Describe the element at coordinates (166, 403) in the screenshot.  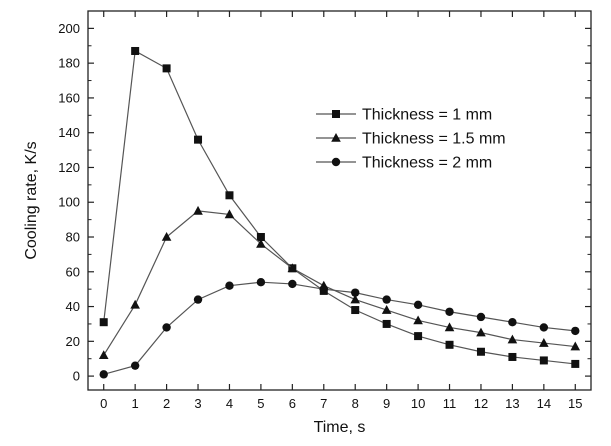
I see `x-tick-label: 2` at that location.